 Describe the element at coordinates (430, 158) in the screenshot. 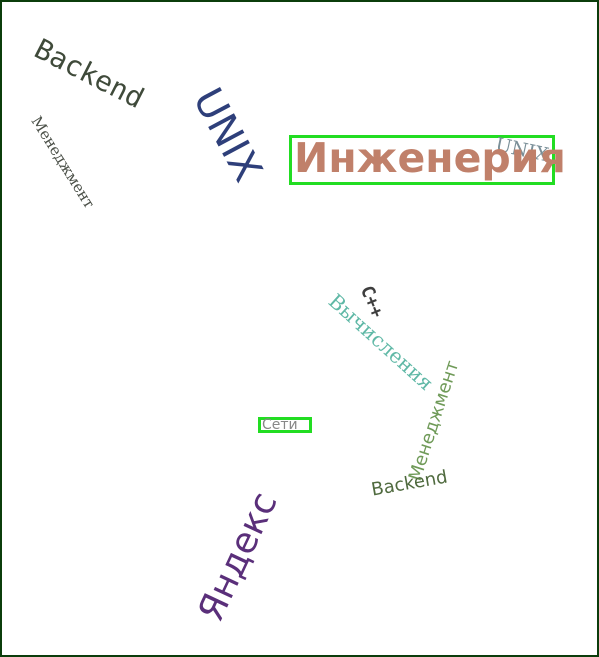

I see `word-inzheneriya: Инженерия` at that location.